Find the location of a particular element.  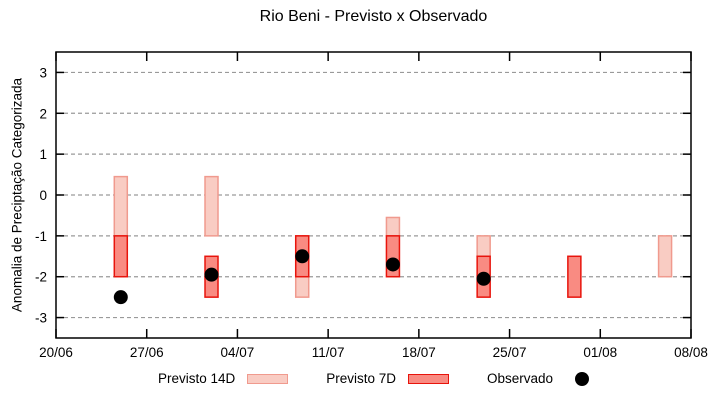

legend-label-observado: Observado is located at coordinates (520, 378).